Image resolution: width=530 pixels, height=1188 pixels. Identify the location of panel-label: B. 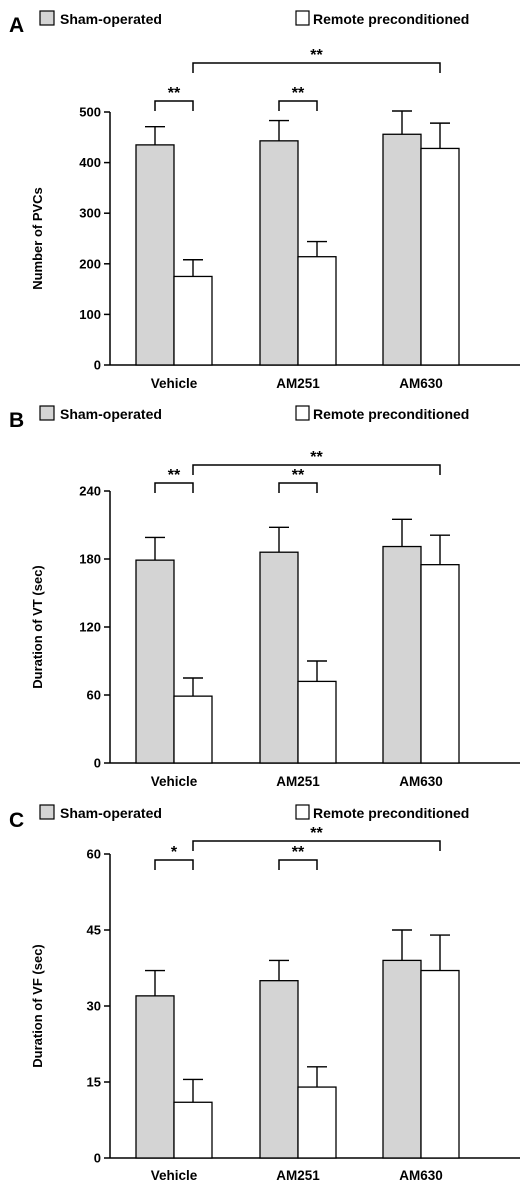
(16, 420).